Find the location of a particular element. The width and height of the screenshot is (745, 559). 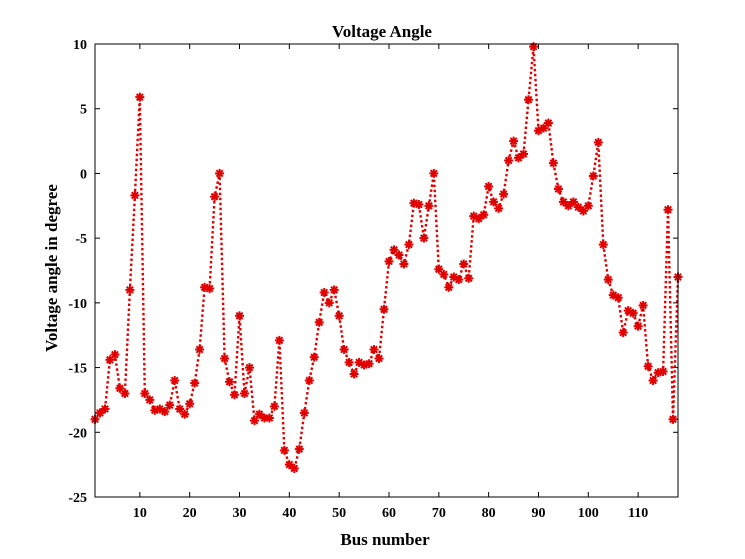

x-tick-label: 20 is located at coordinates (190, 513).